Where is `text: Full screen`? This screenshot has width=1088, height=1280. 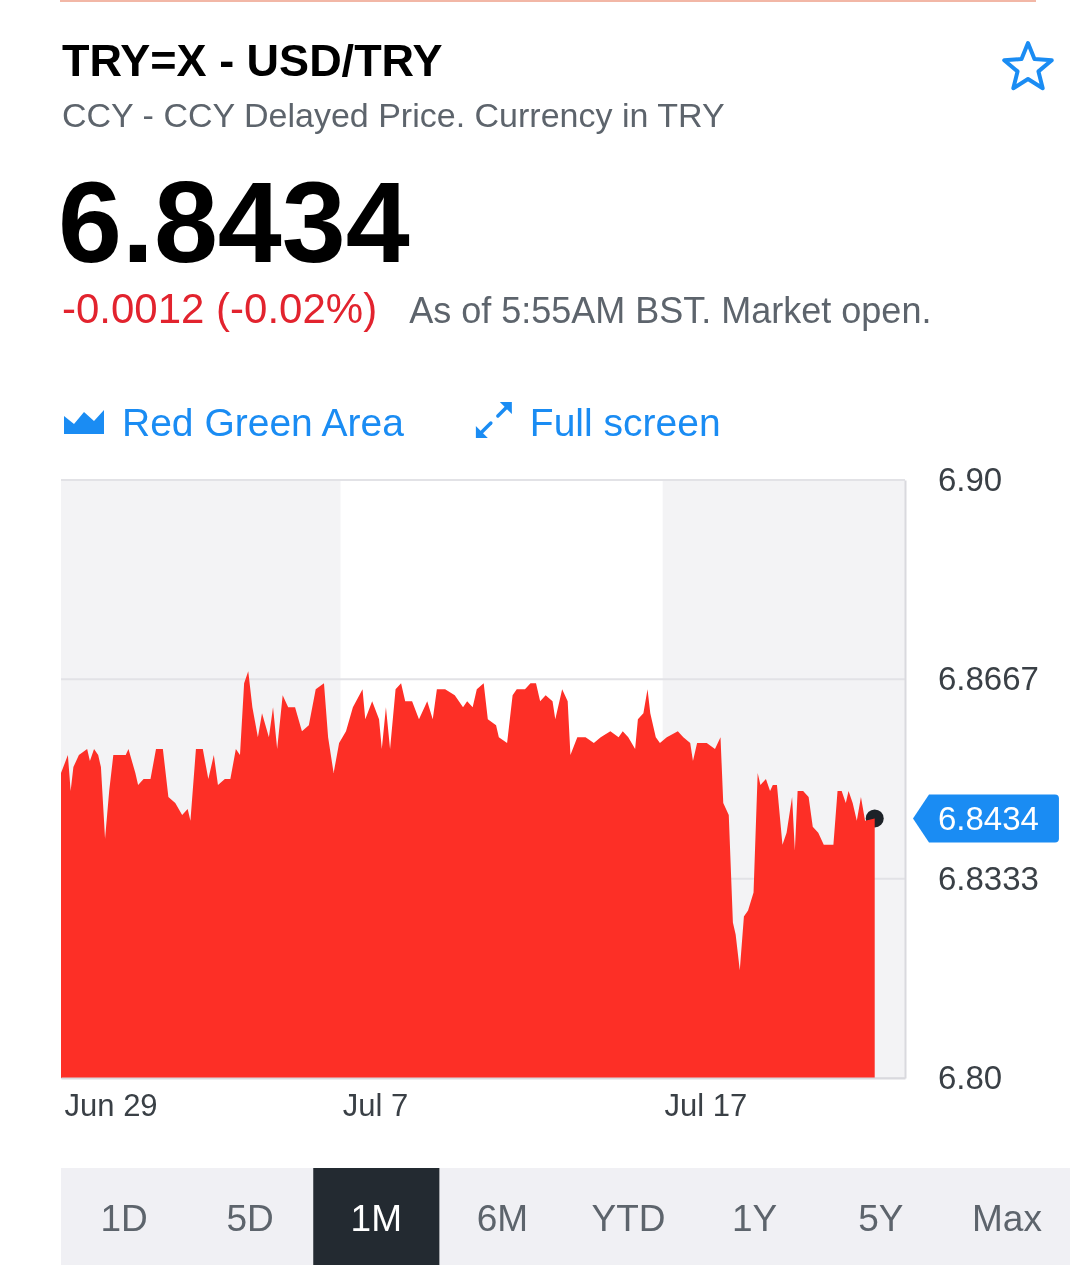
text: Full screen is located at coordinates (625, 422).